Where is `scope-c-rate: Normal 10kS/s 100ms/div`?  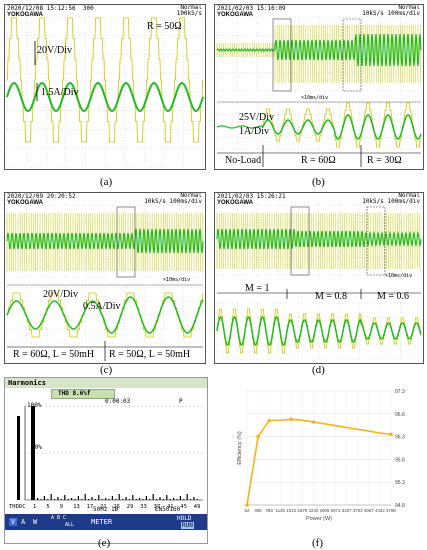
scope-c-rate: Normal 10kS/s 100ms/div is located at coordinates (173, 198).